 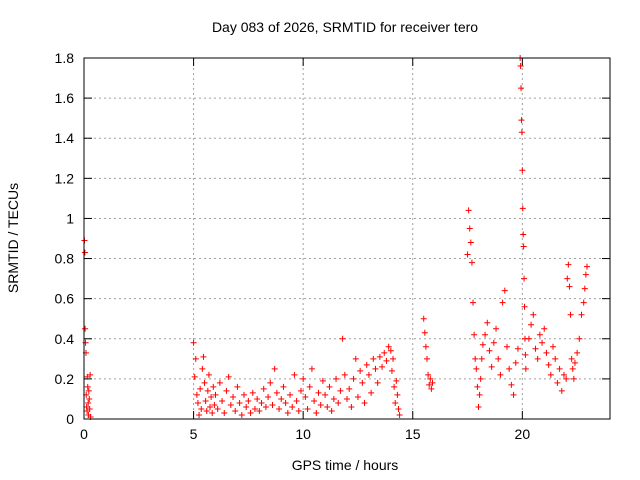 What do you see at coordinates (65, 299) in the screenshot?
I see `y-tick-label: 0.6` at bounding box center [65, 299].